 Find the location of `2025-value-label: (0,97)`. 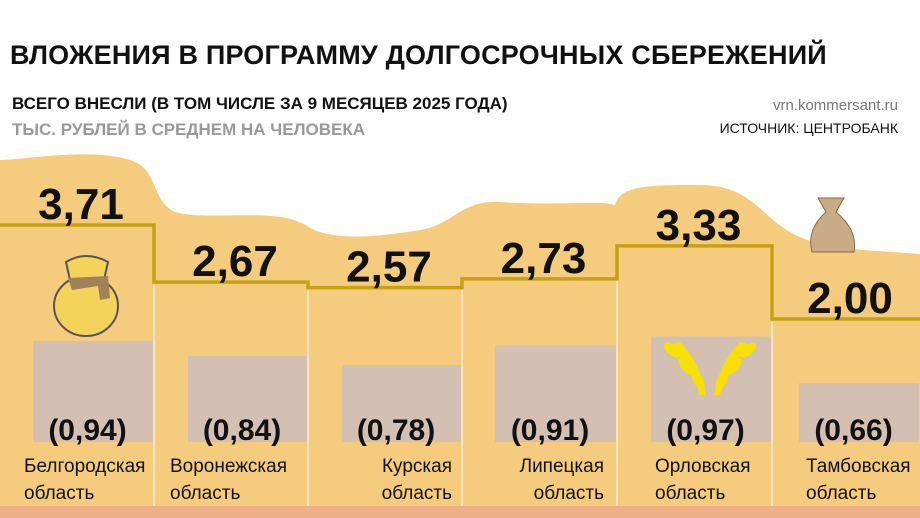

2025-value-label: (0,97) is located at coordinates (705, 430).